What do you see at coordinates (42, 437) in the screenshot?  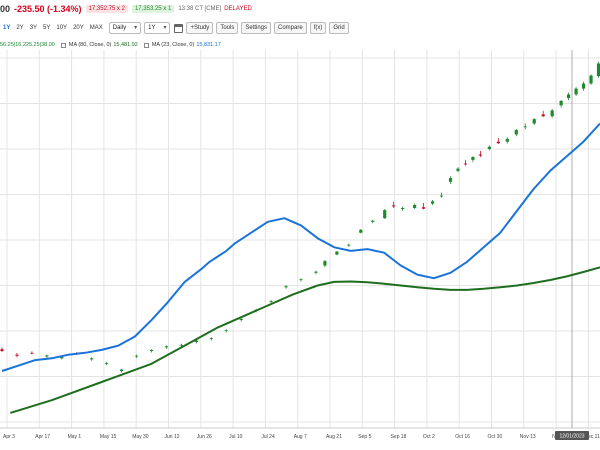 I see `x-tick-label: Apr 17` at bounding box center [42, 437].